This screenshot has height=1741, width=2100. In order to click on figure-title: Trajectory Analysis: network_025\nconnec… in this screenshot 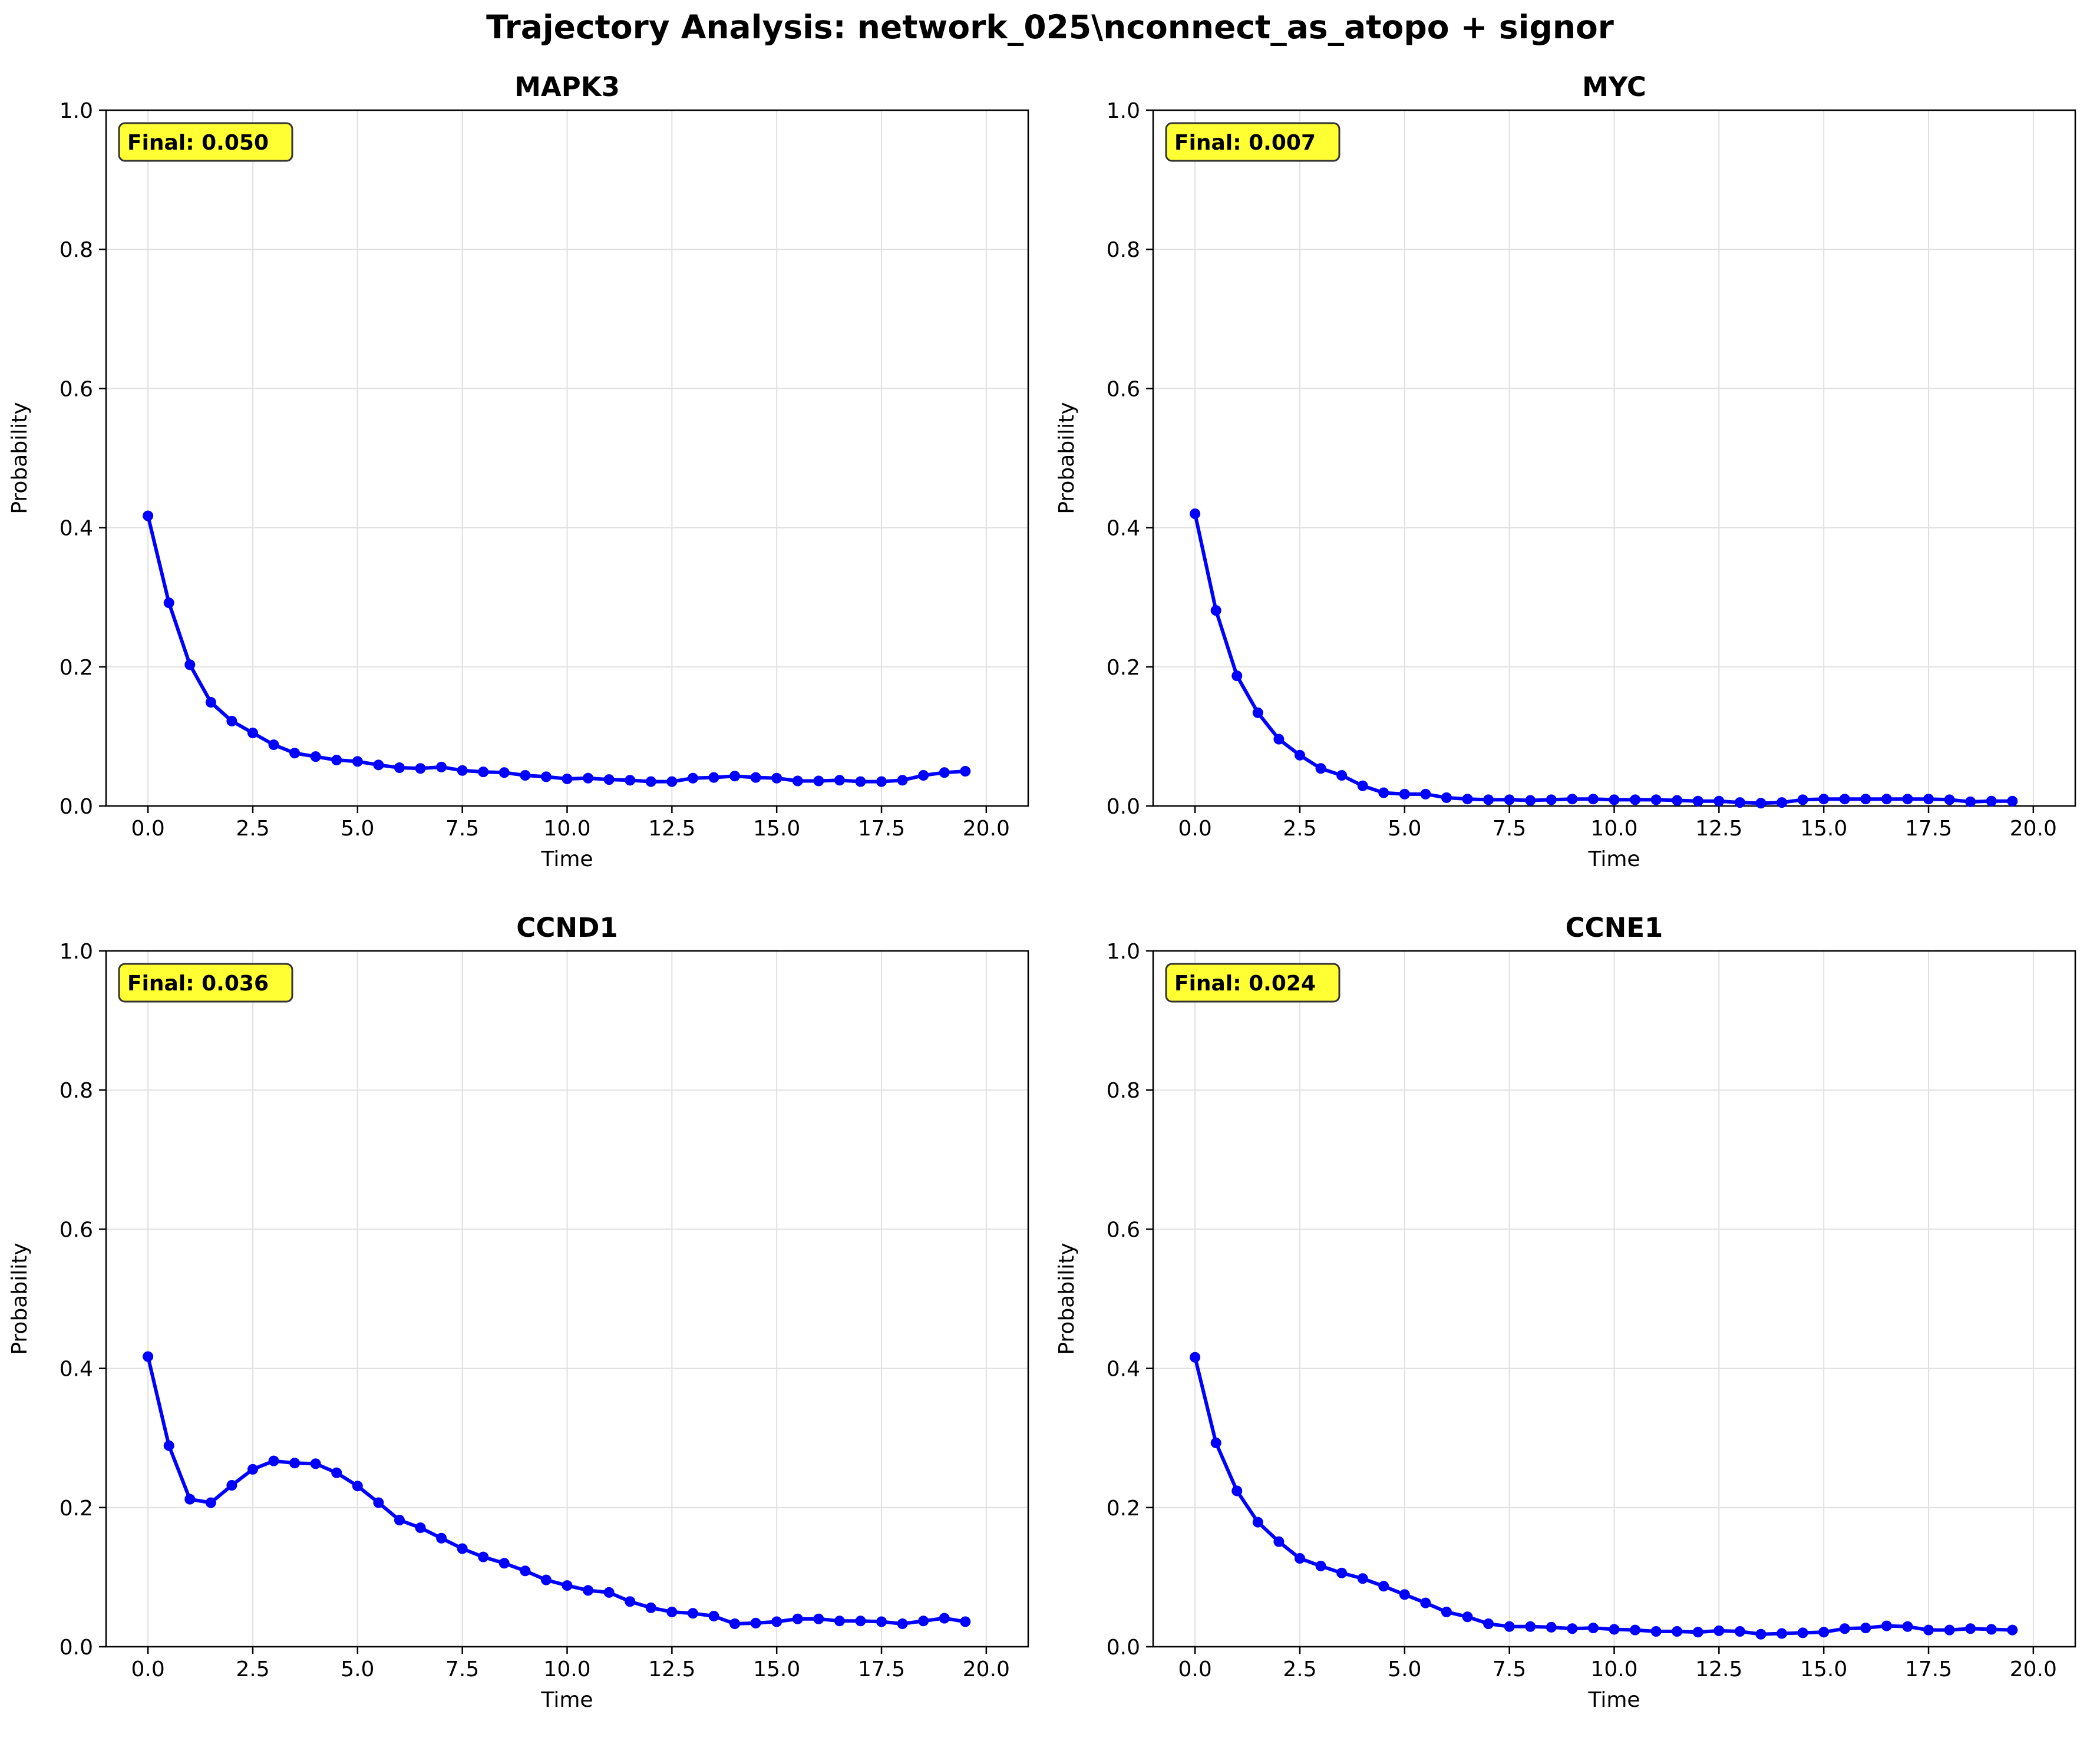, I will do `click(1050, 27)`.